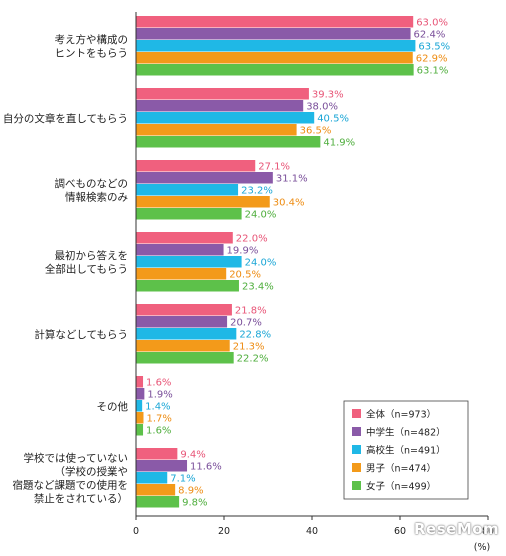  I want to click on category-label: 調べものなどの, so click(92, 183).